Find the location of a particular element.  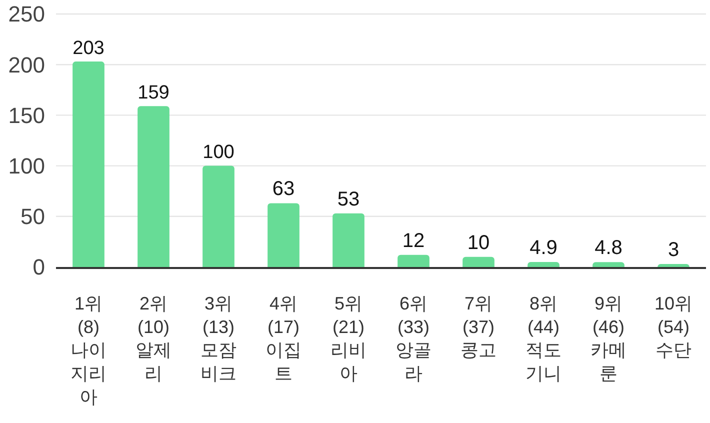

y-tick-label: 150 is located at coordinates (26, 115).